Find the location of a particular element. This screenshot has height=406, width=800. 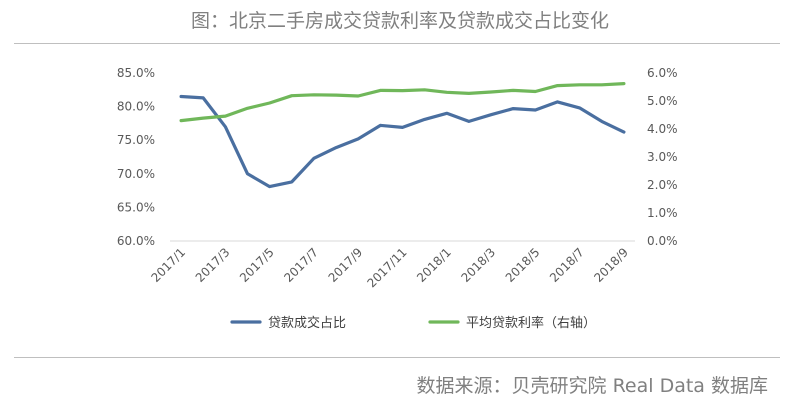

top-divider is located at coordinates (397, 43).